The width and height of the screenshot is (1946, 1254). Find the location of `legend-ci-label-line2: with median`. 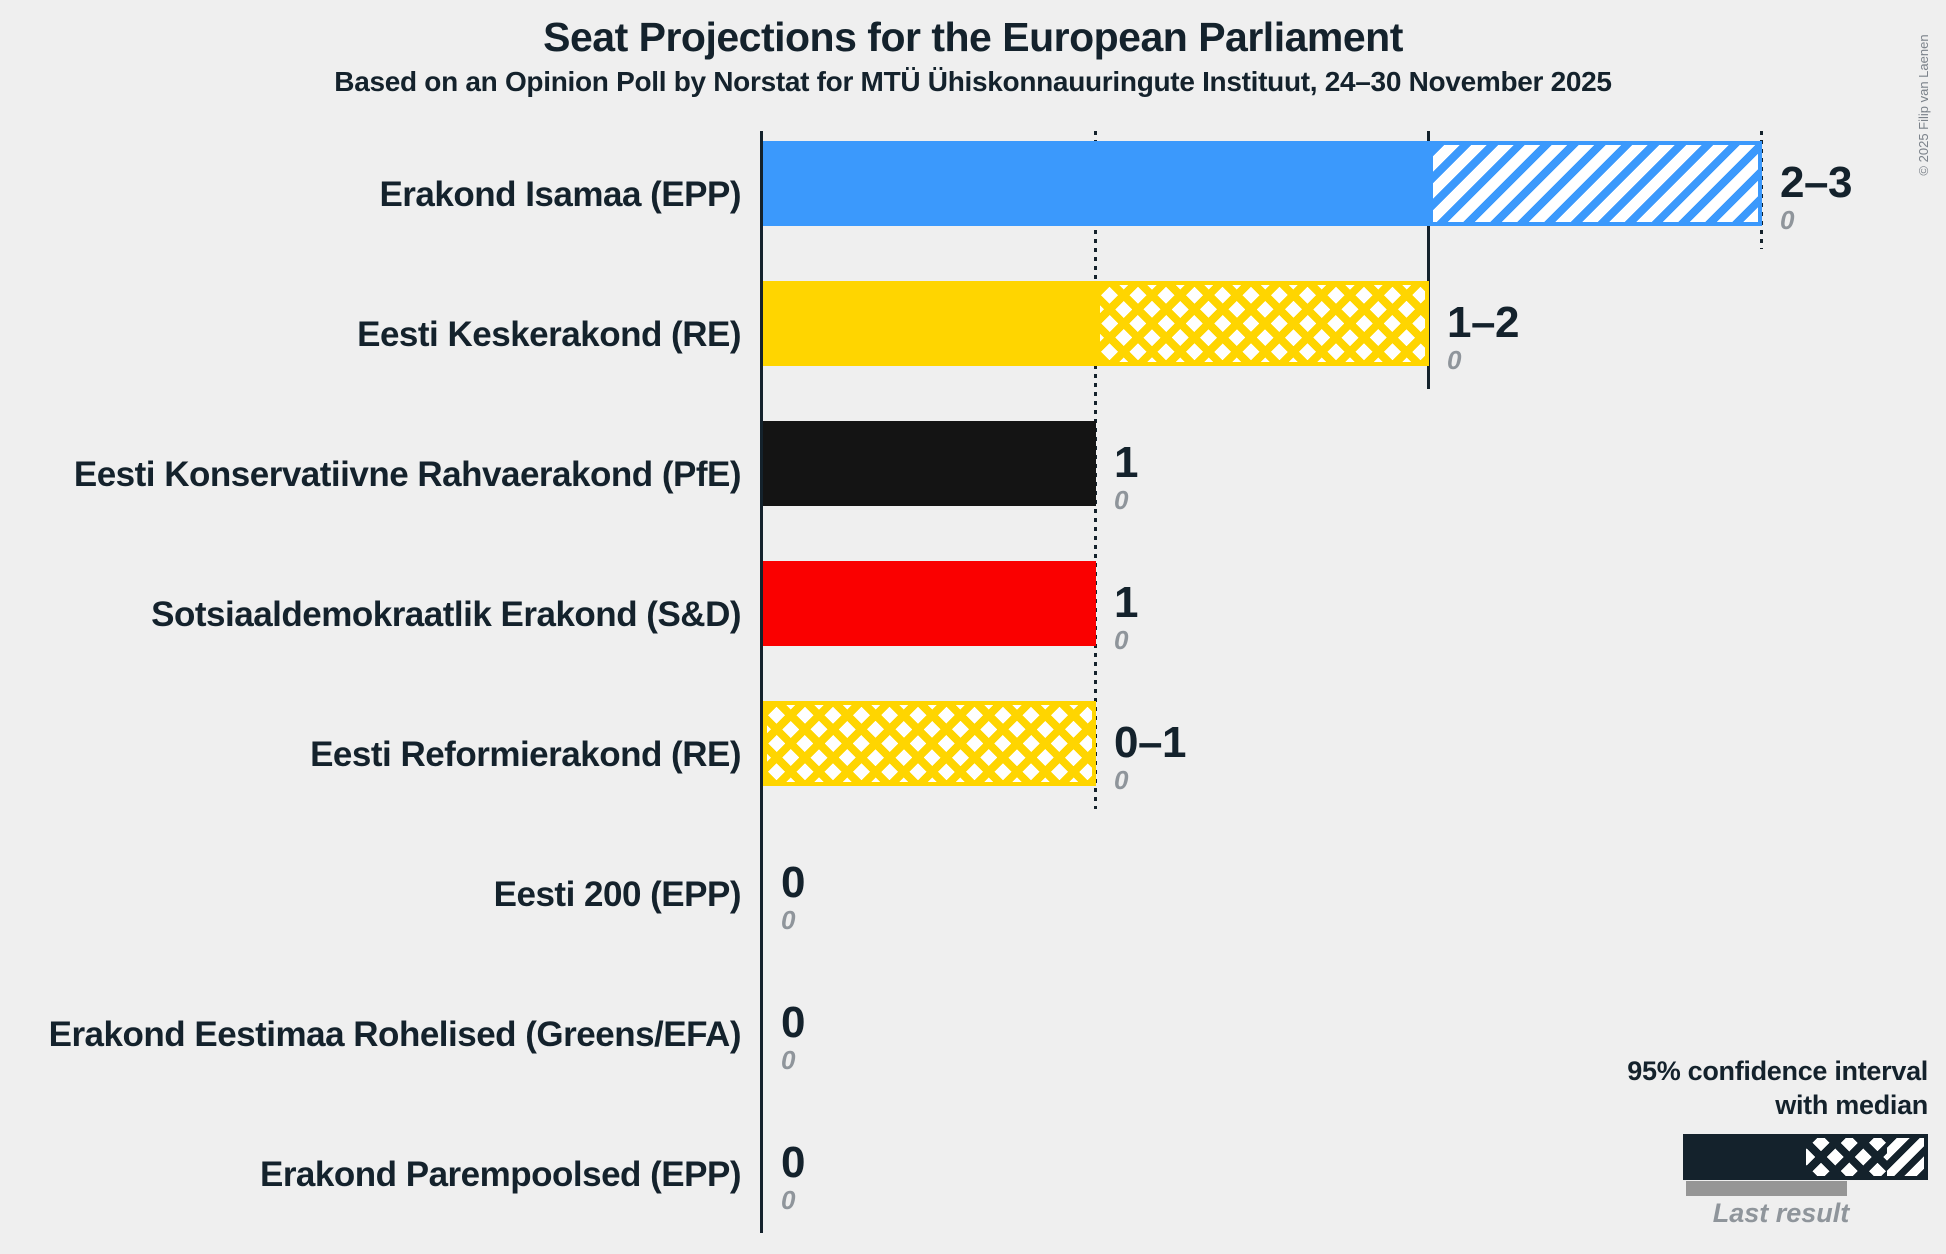

legend-ci-label-line2: with median is located at coordinates (1851, 1105).